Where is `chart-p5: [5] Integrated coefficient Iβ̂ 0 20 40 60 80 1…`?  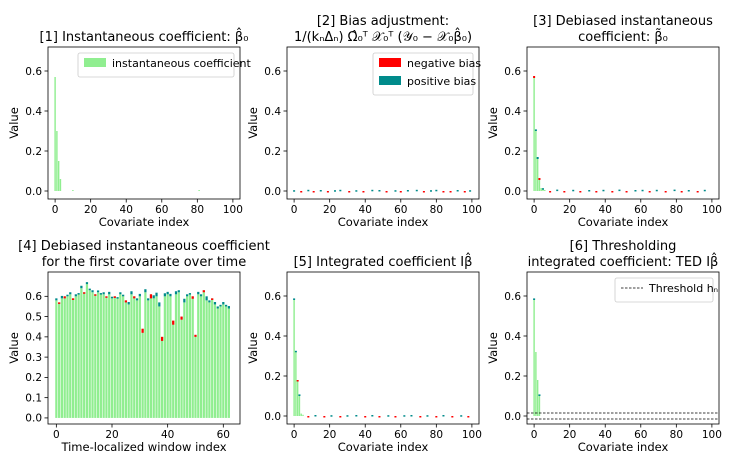
chart-p5: [5] Integrated coefficient Iβ̂ 0 20 40 60 80 1… is located at coordinates (364, 353).